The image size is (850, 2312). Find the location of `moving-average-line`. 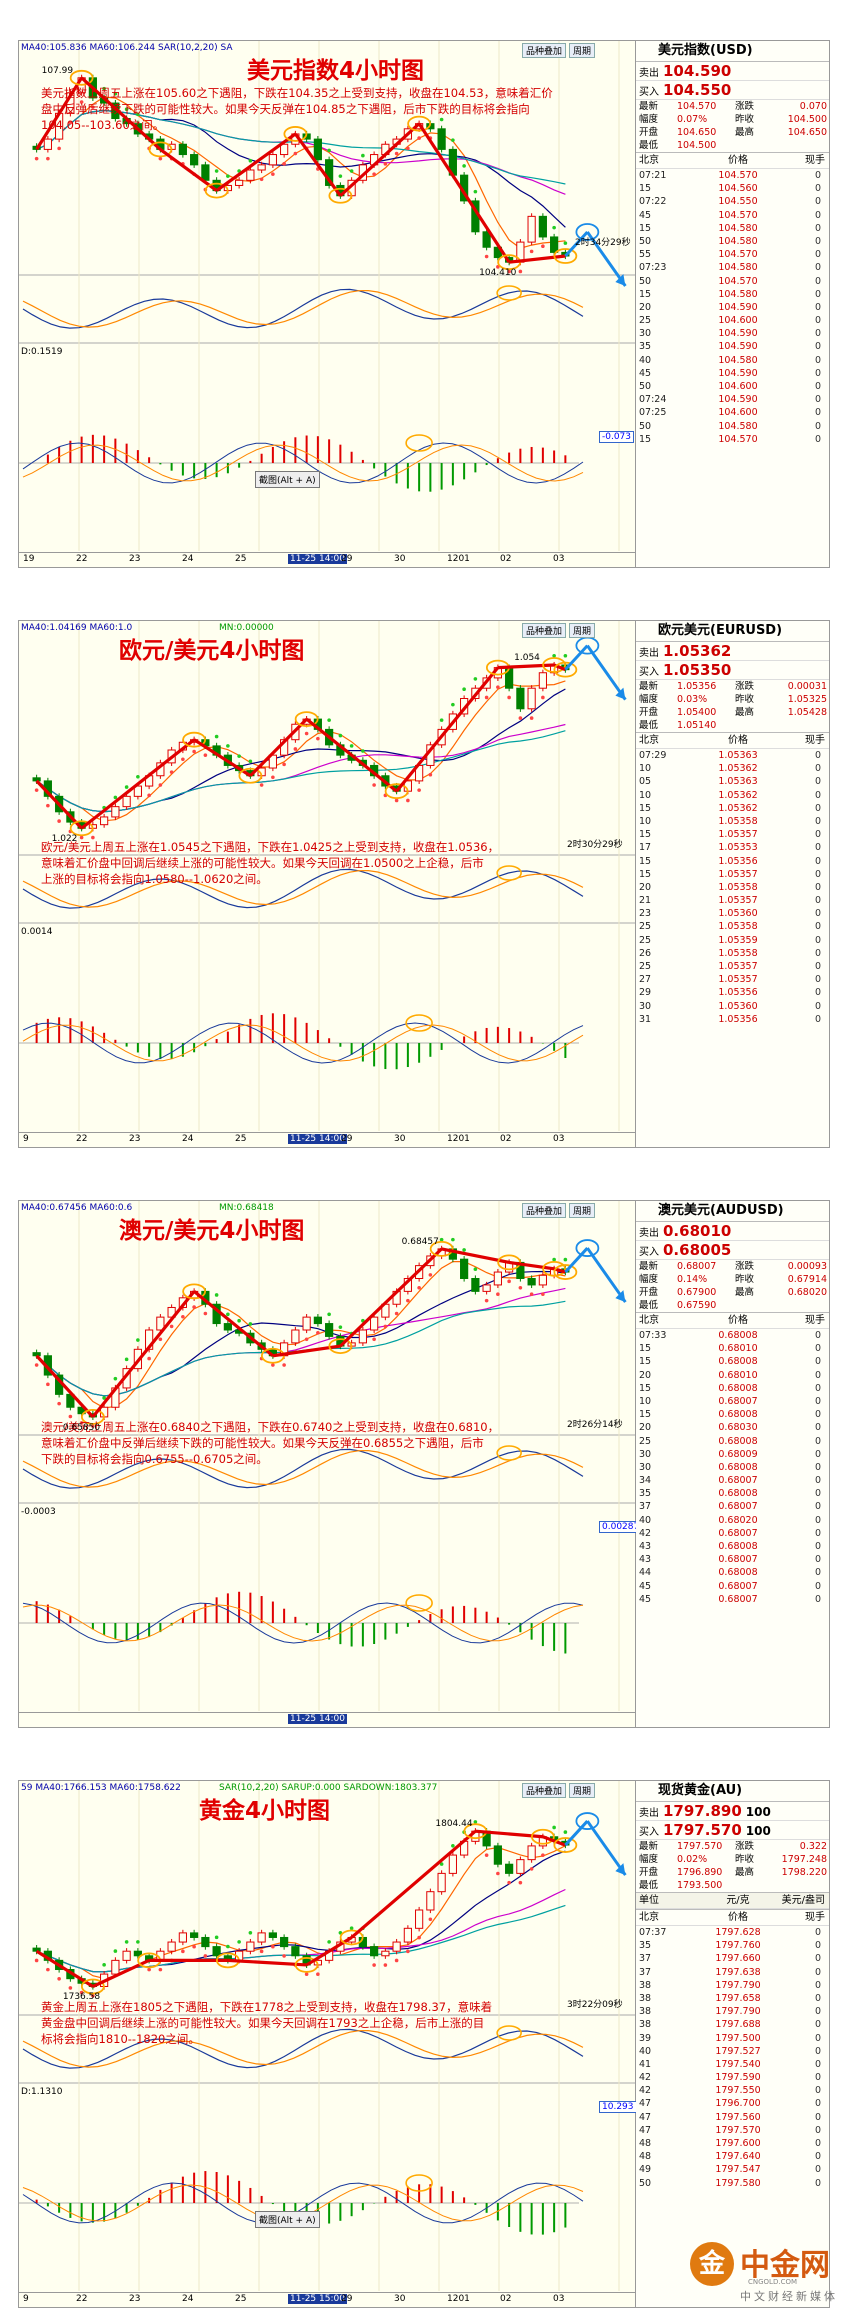

moving-average-line is located at coordinates (301, 1911).